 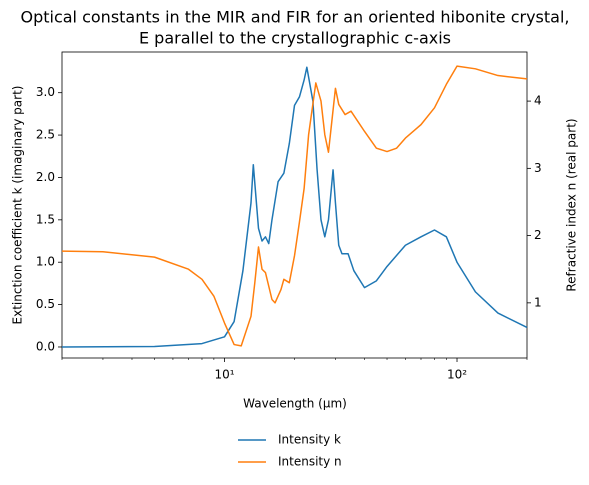 I want to click on x-axis-label: Wavelength (μm), so click(x=295, y=404).